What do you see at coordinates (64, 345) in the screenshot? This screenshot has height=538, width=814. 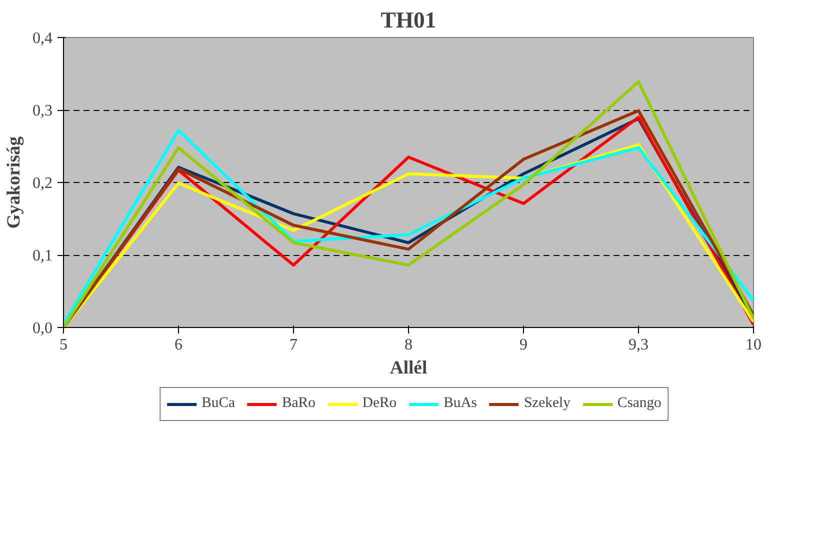 I see `x-tick-label: 5` at bounding box center [64, 345].